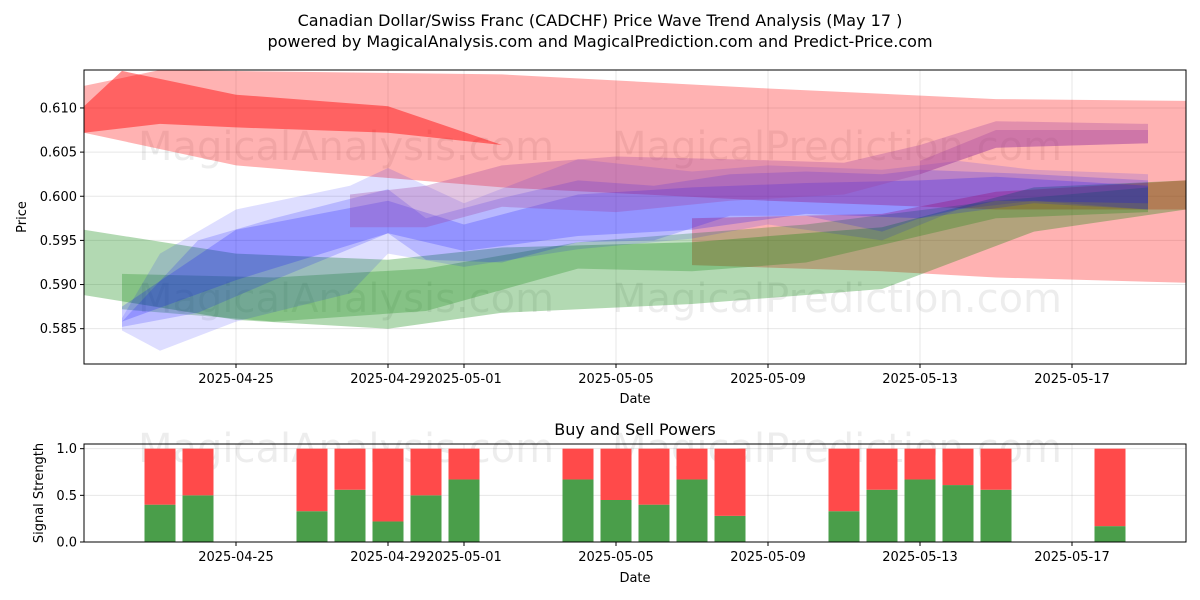 The width and height of the screenshot is (1200, 600). What do you see at coordinates (920, 557) in the screenshot?
I see `power-x-tick-label: 2025-05-13` at bounding box center [920, 557].